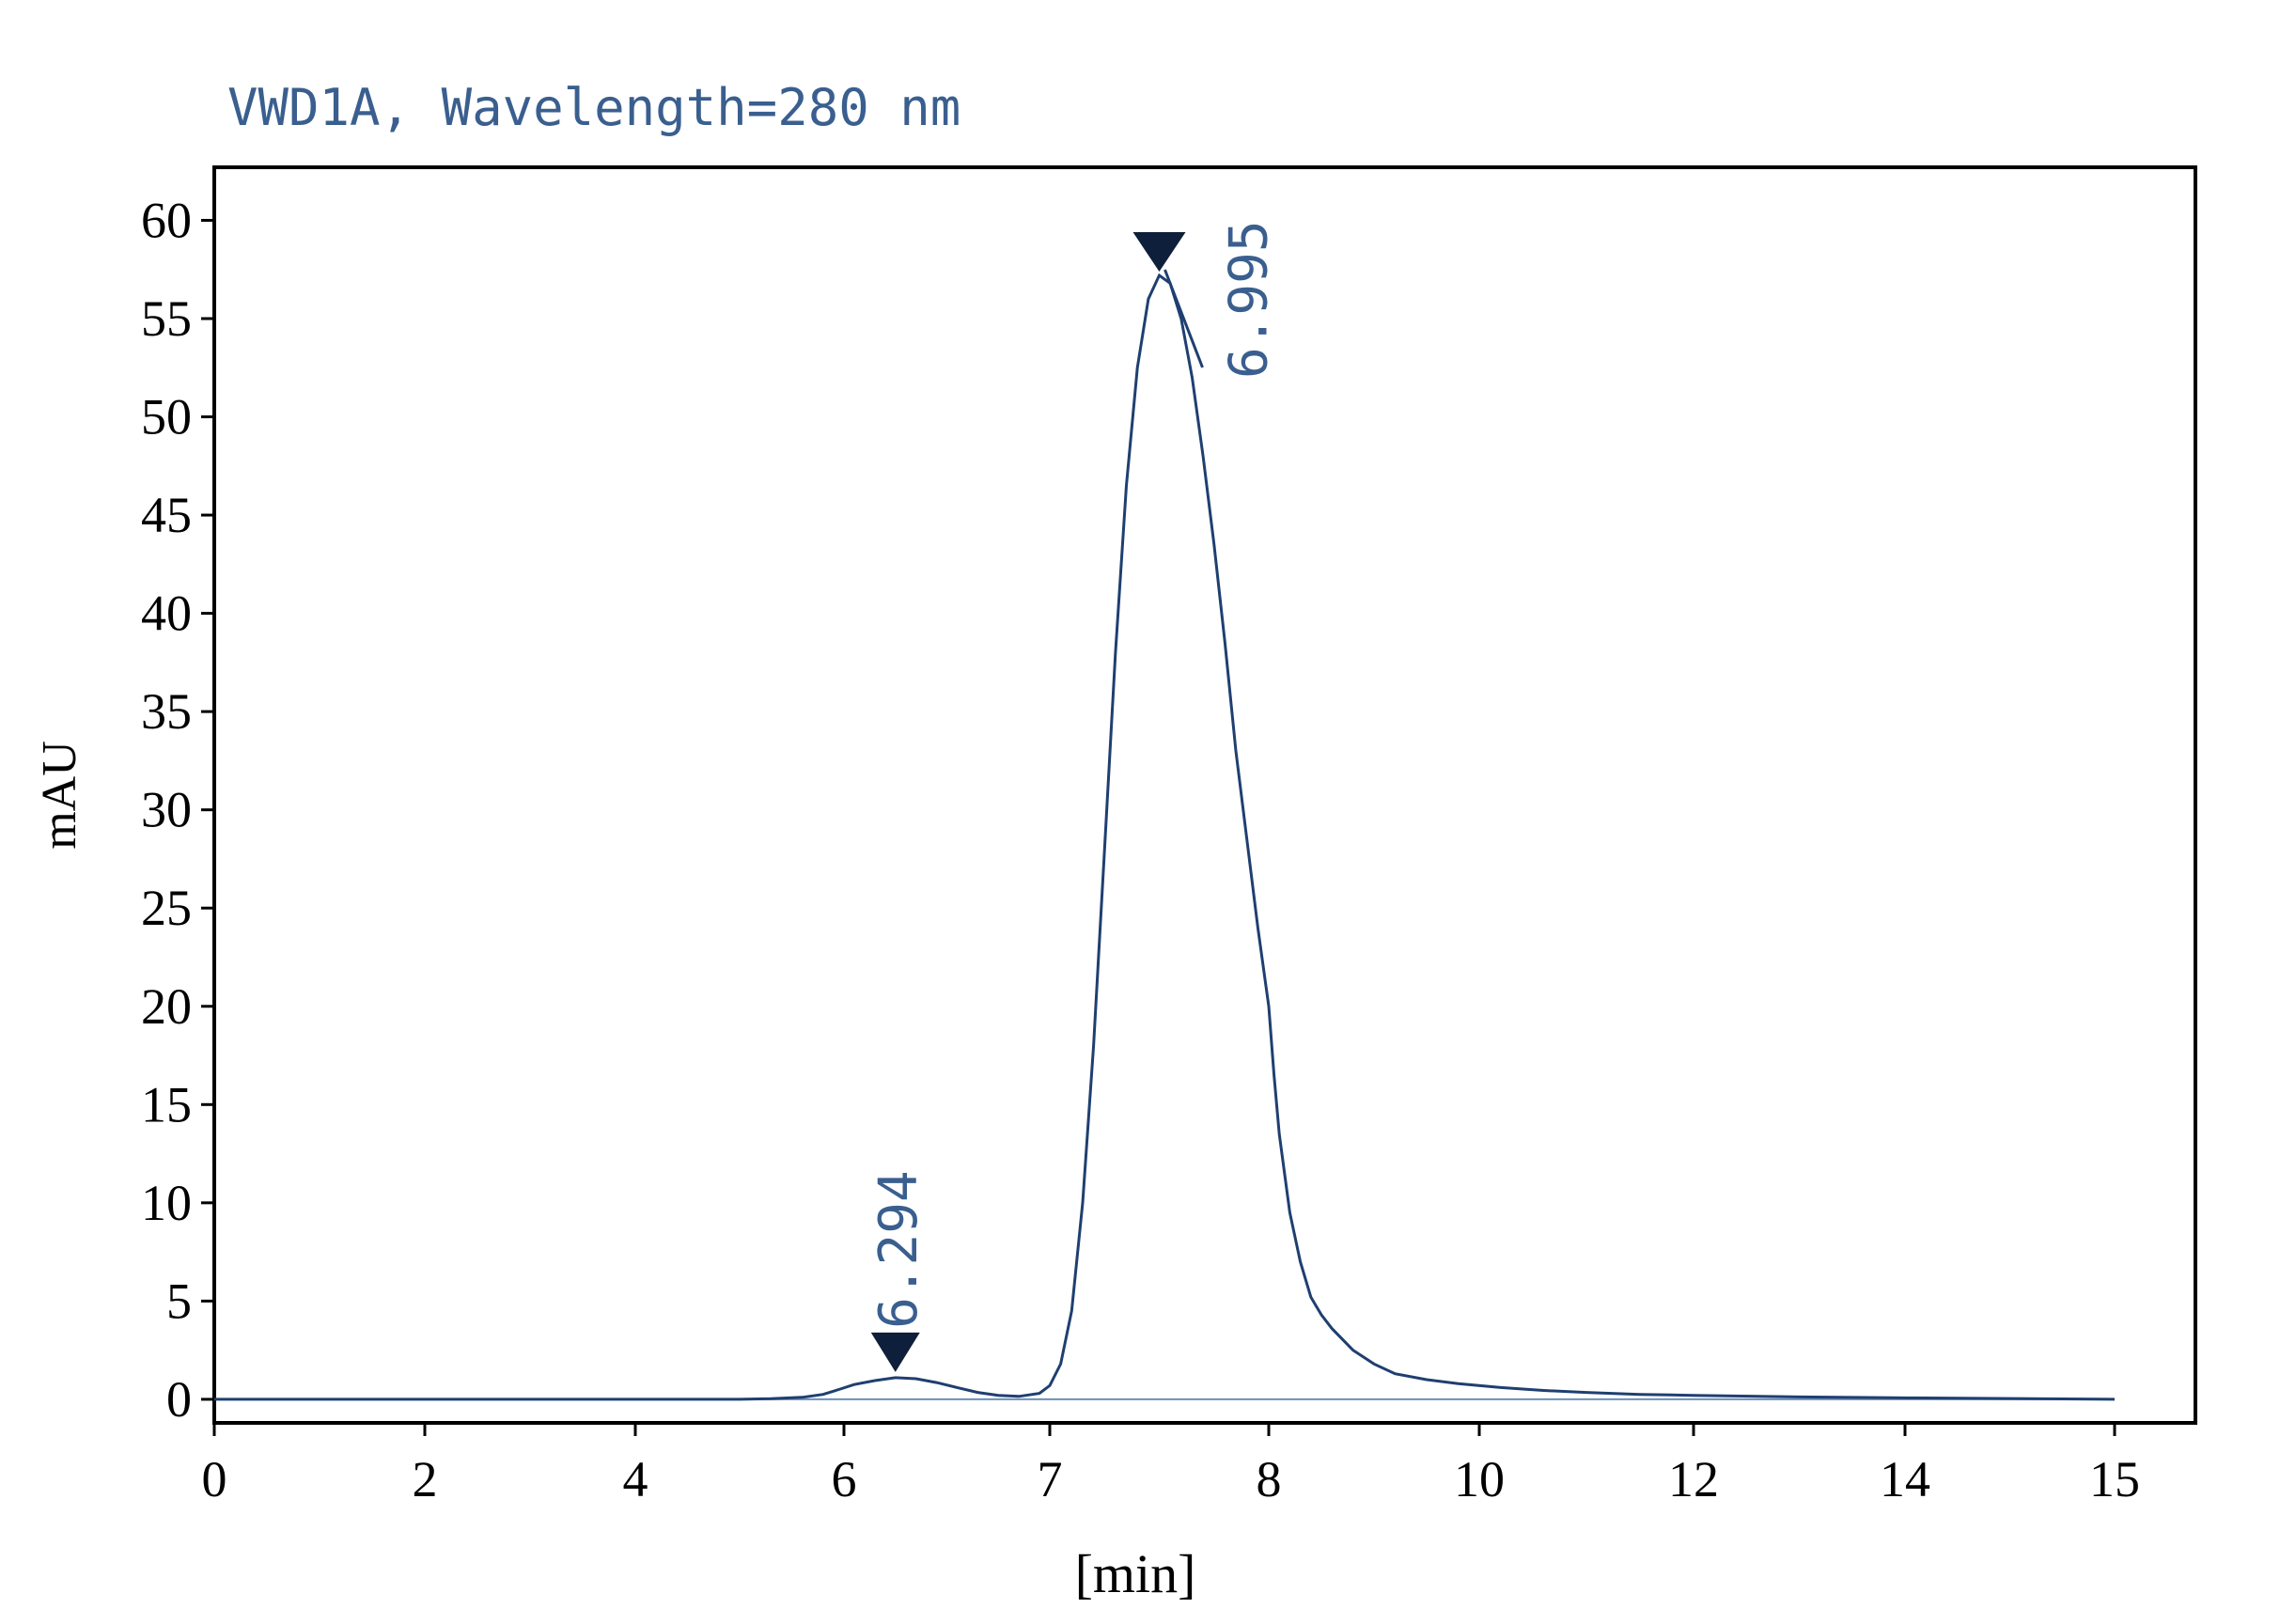 This screenshot has height=1624, width=2280. What do you see at coordinates (166, 515) in the screenshot?
I see `y-tick-label: 45` at bounding box center [166, 515].